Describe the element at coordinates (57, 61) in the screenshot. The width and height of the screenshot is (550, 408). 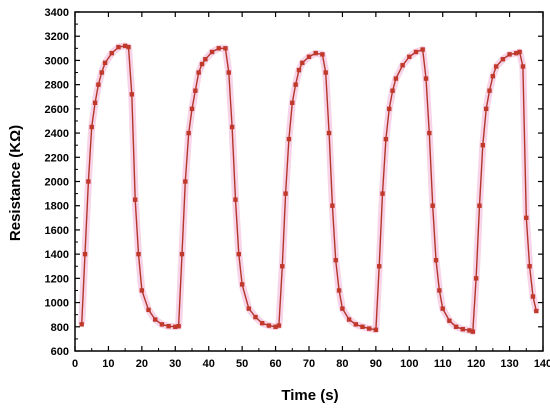
I see `y-tick-label: 3000` at that location.